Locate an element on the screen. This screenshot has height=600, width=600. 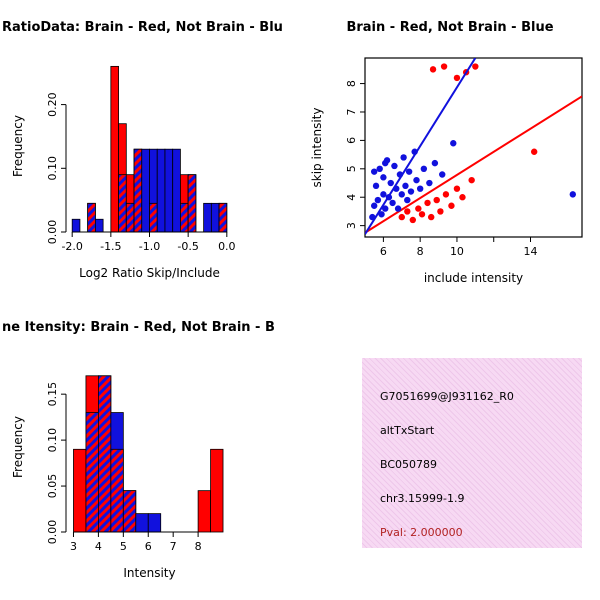
svg-text: 0.20 is located at coordinates (52, 104).